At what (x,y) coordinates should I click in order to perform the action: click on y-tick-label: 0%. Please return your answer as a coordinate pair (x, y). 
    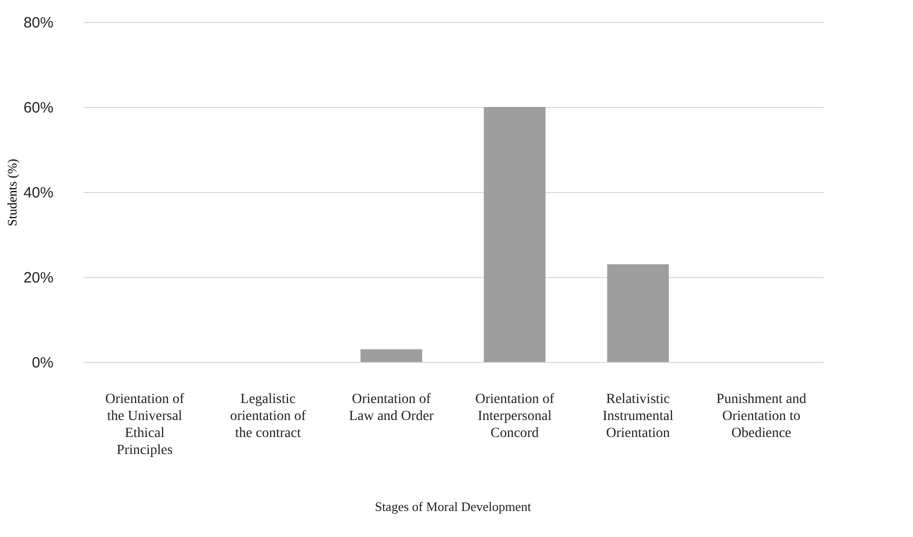
    Looking at the image, I should click on (43, 363).